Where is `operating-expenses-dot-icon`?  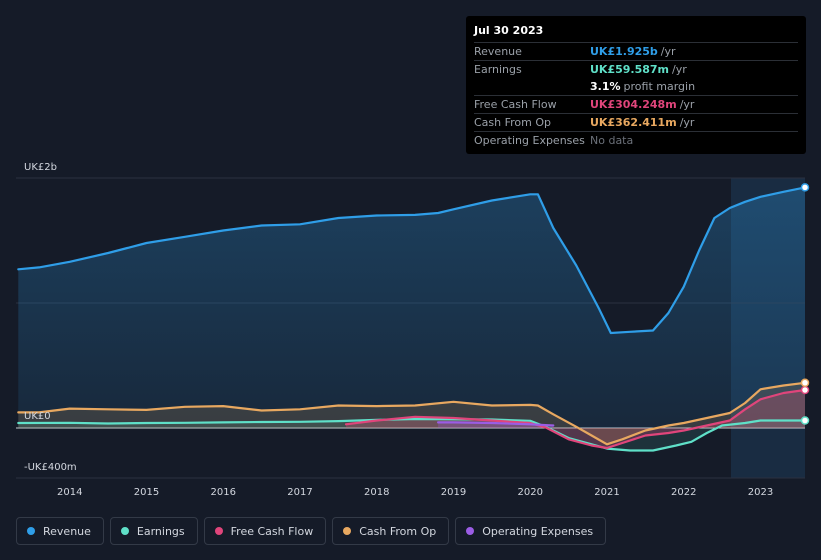
operating-expenses-dot-icon is located at coordinates (470, 531).